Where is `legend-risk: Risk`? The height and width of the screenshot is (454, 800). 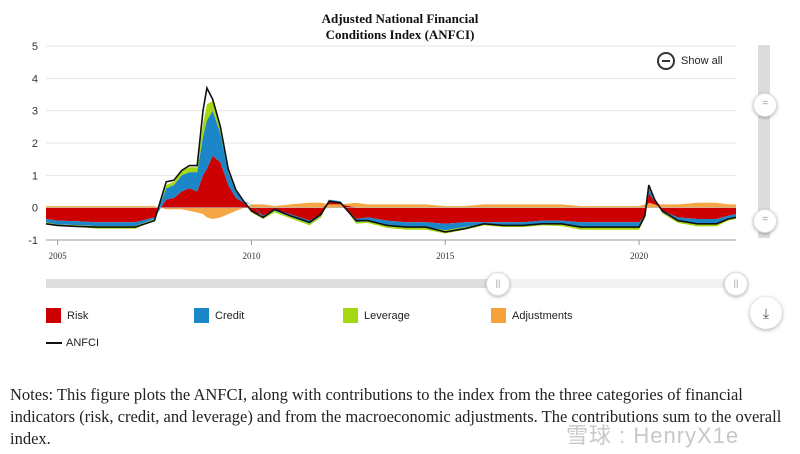 legend-risk: Risk is located at coordinates (67, 315).